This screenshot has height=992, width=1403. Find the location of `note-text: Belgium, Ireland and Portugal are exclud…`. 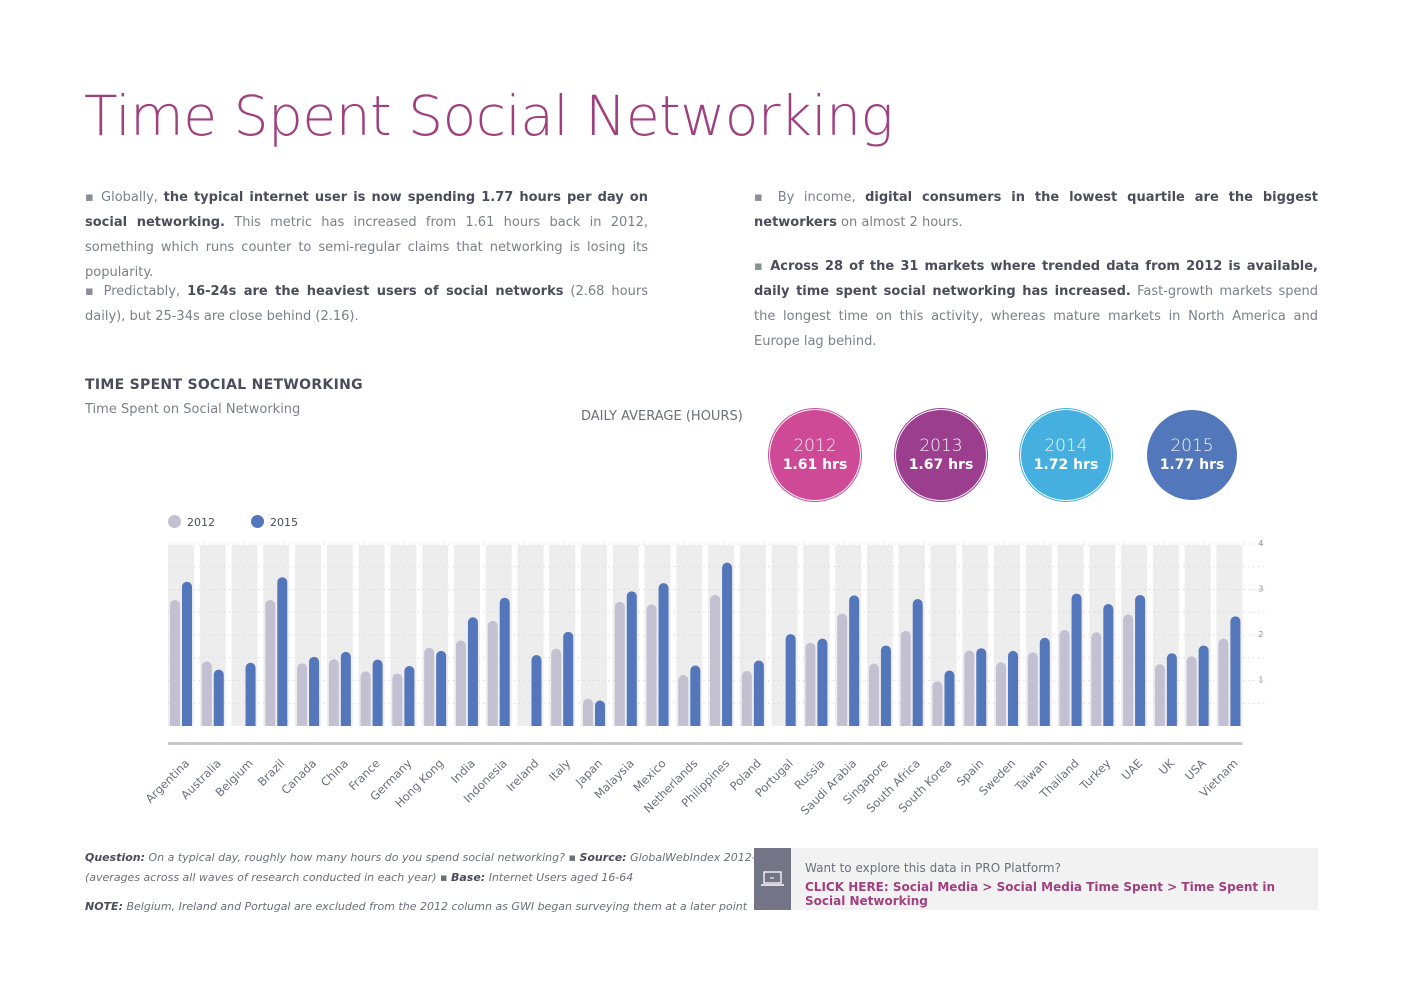

note-text: Belgium, Ireland and Portugal are exclud… is located at coordinates (435, 906).